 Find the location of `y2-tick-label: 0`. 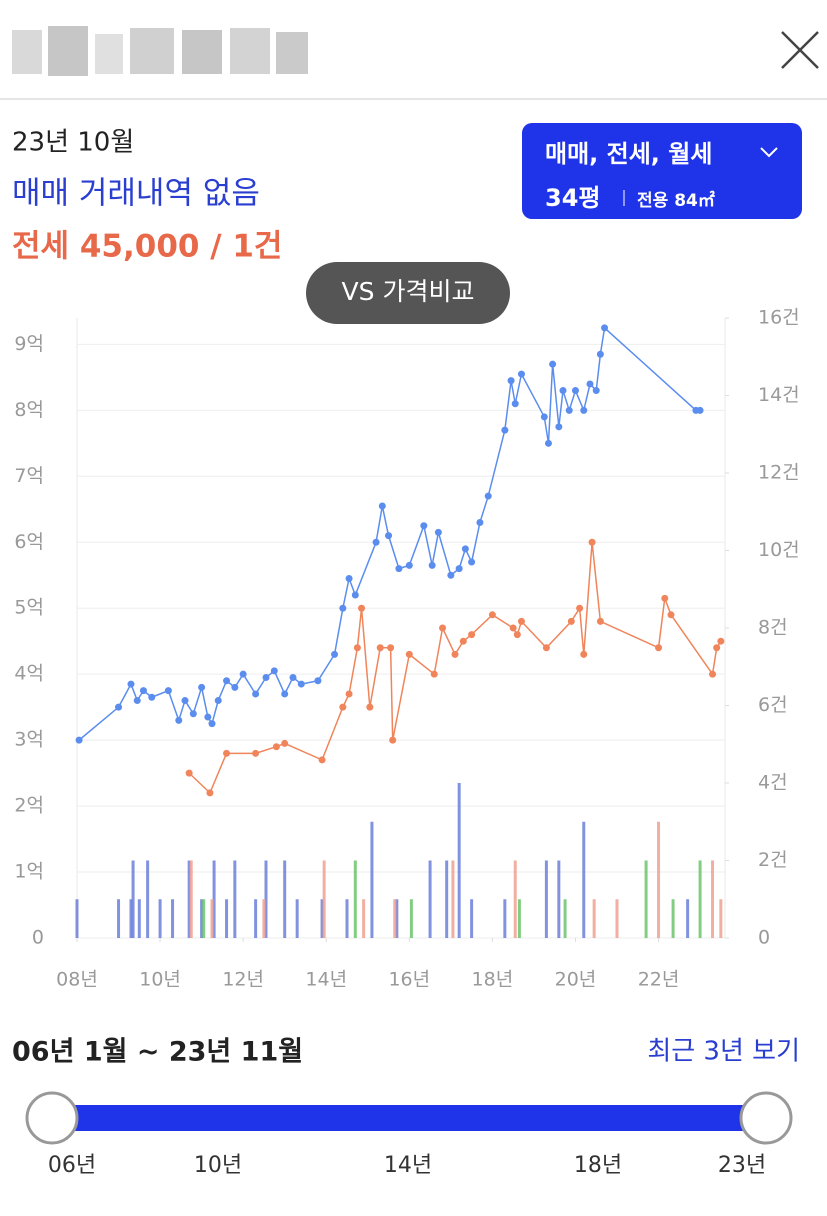

y2-tick-label: 0 is located at coordinates (764, 938).